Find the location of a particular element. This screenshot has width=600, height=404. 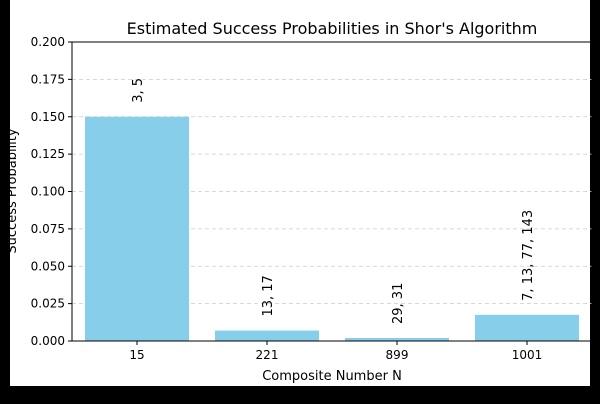

x-tick-label: 899 is located at coordinates (397, 355).